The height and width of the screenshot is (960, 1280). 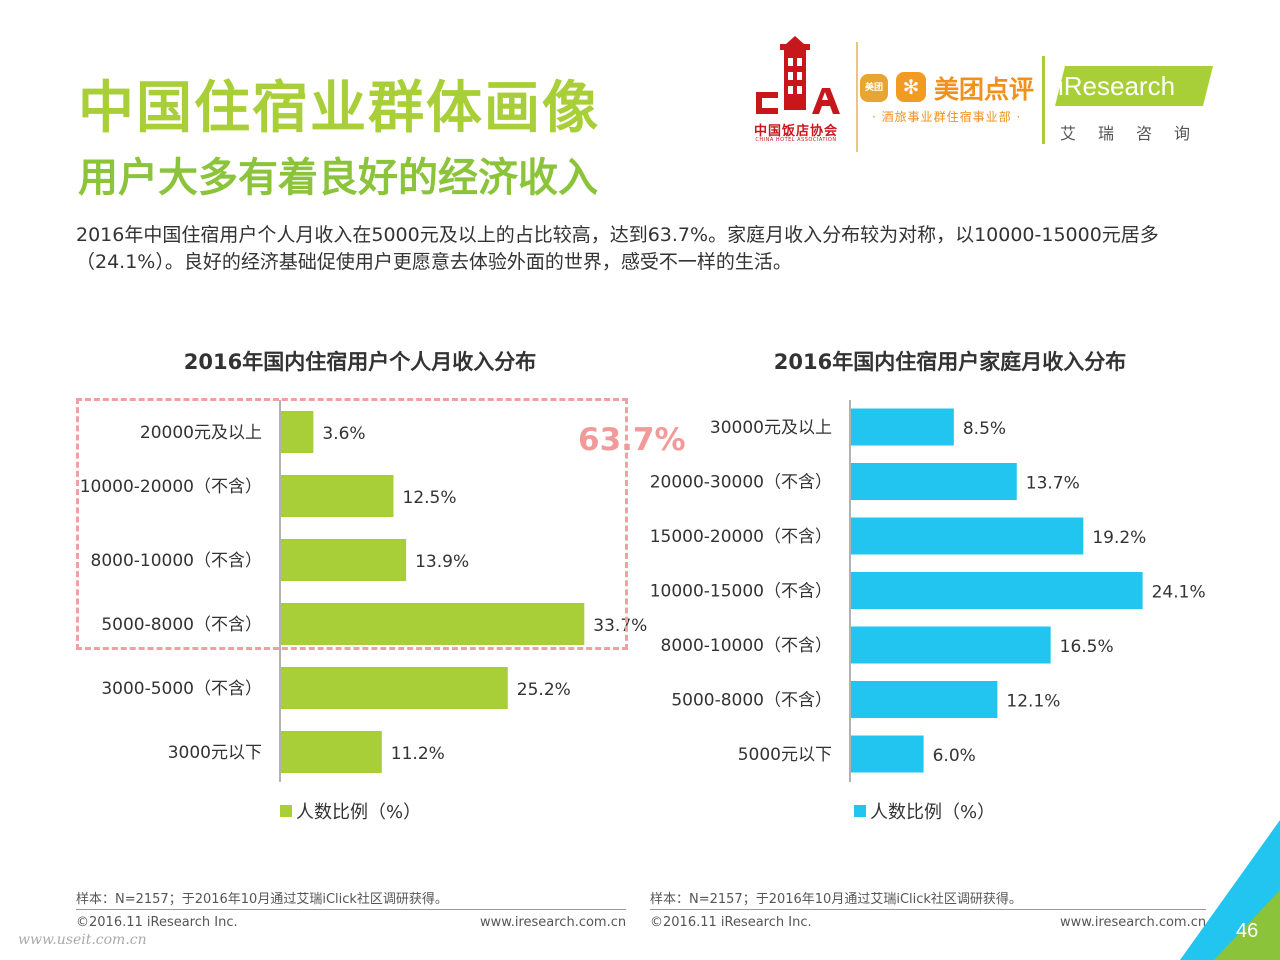 I want to click on data-label: 19.2%, so click(x=1119, y=538).